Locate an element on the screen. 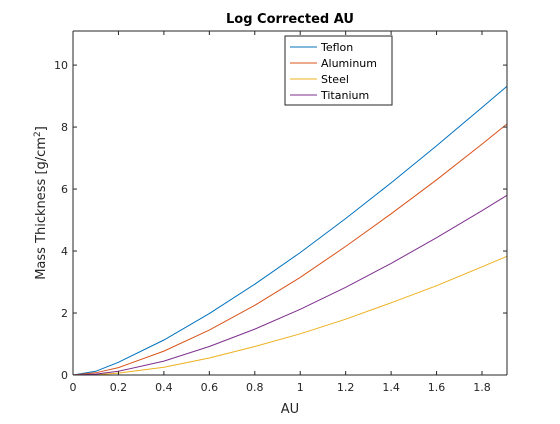 The image size is (560, 424). legend-label-titanium: Titanium is located at coordinates (344, 95).